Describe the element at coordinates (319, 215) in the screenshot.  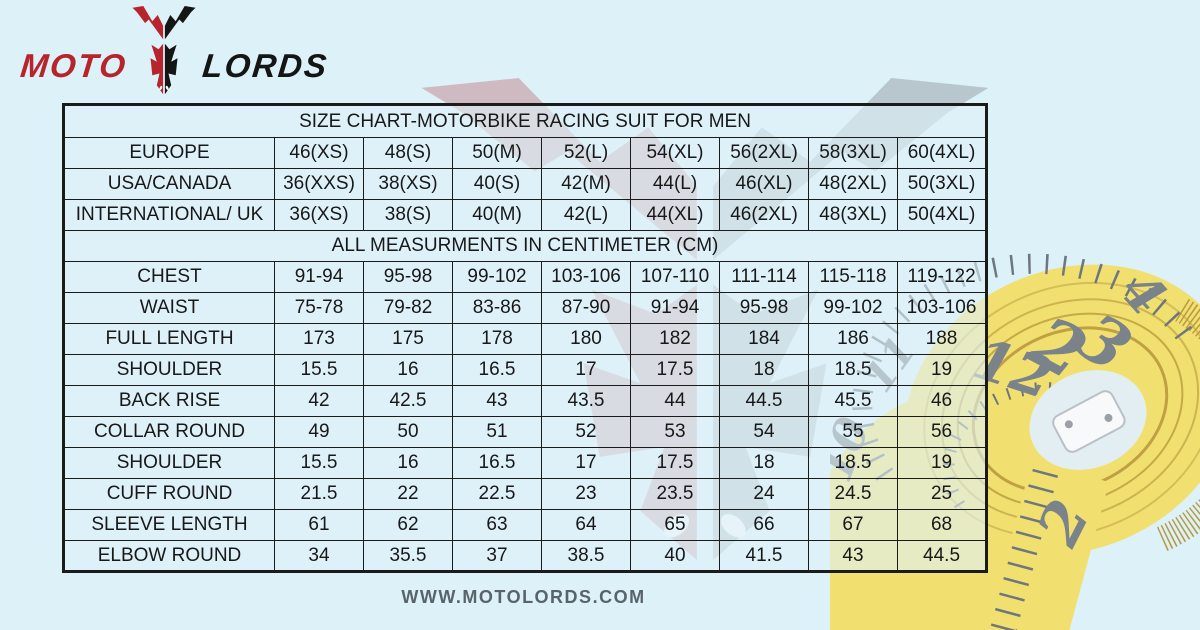
I see `size-value-cell: 36(XS)` at that location.